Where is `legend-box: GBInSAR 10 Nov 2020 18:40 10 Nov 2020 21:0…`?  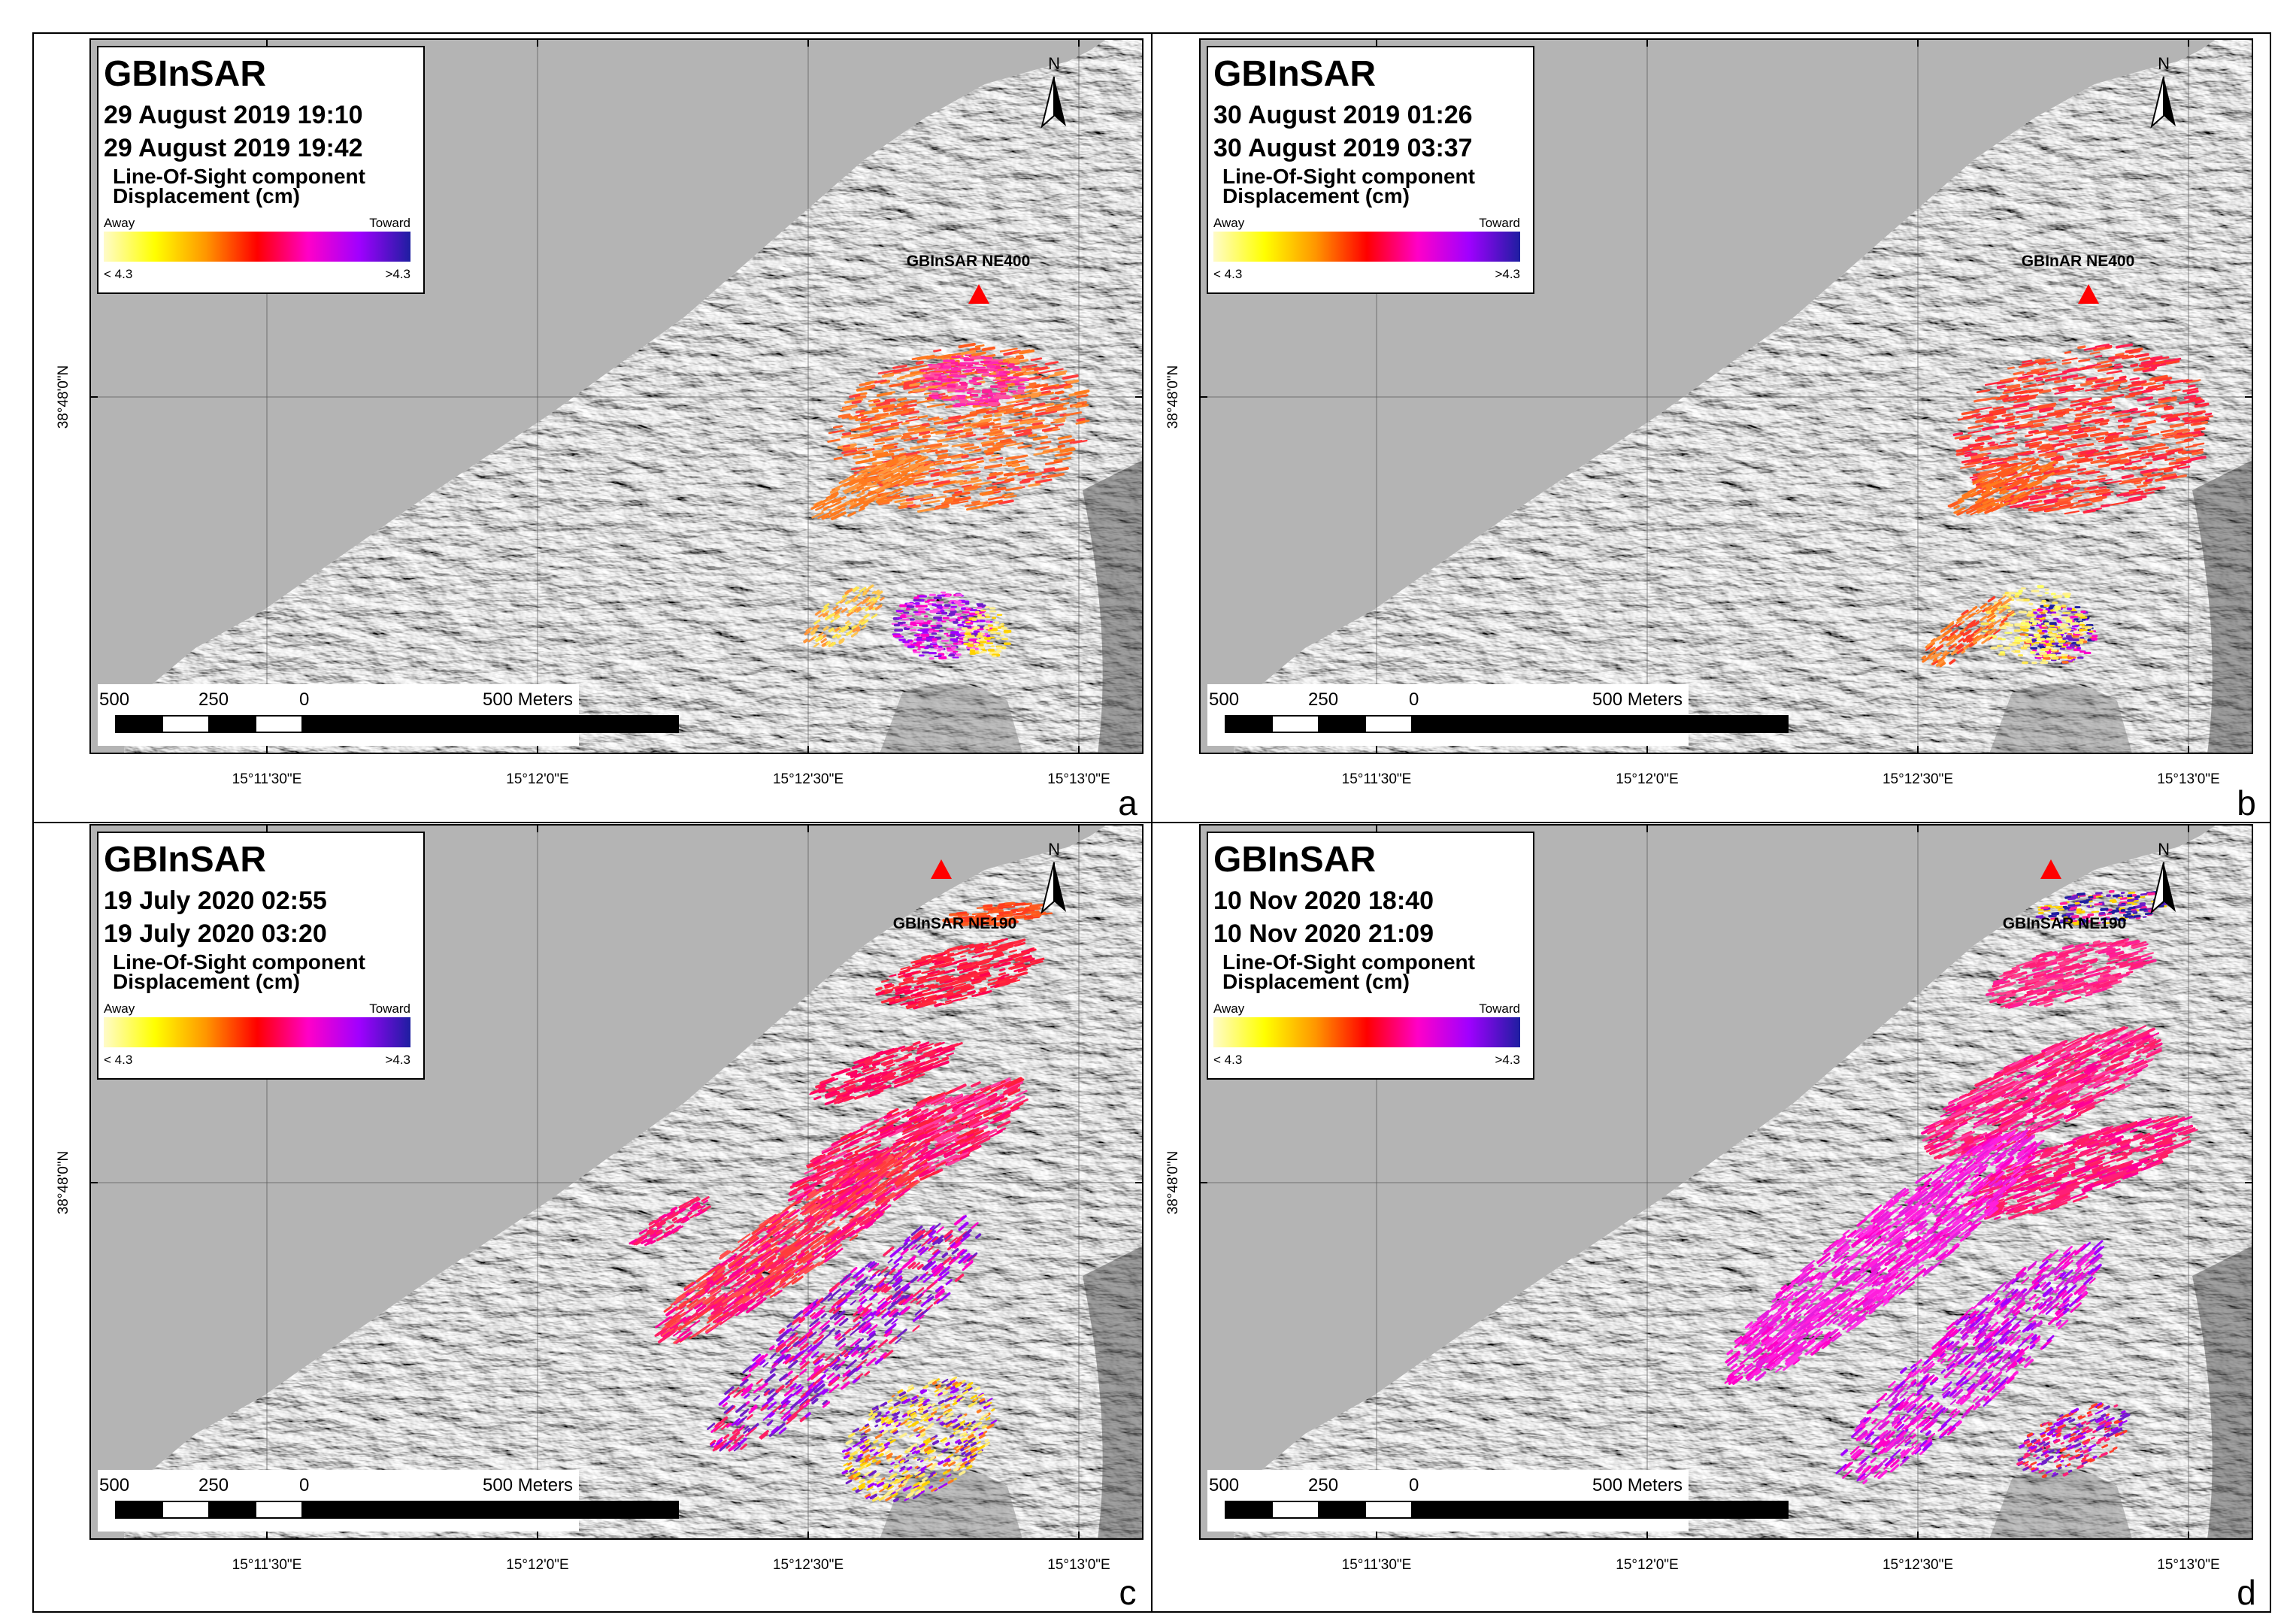
legend-box: GBInSAR 10 Nov 2020 18:40 10 Nov 2020 21:0… is located at coordinates (1370, 956).